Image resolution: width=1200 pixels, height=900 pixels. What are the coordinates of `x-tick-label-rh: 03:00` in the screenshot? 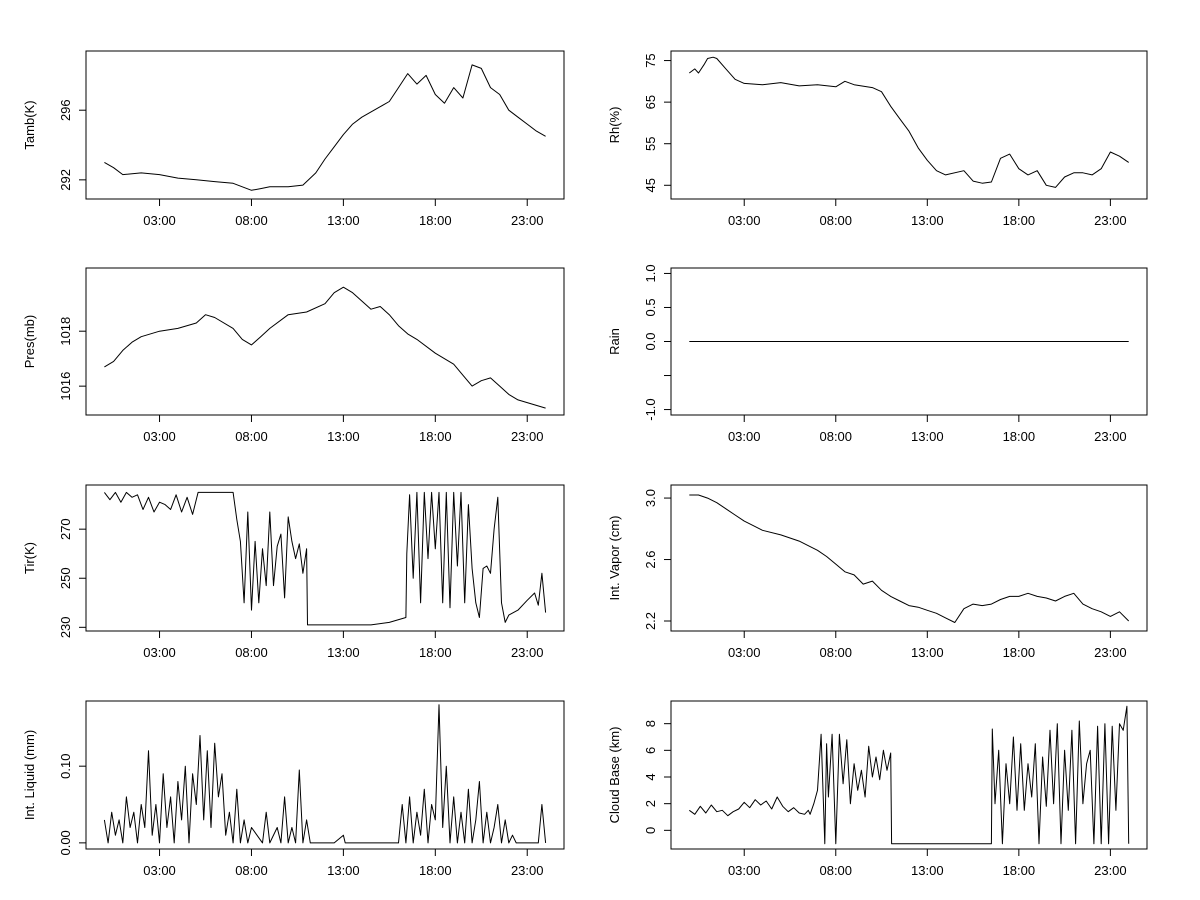 It's located at (744, 220).